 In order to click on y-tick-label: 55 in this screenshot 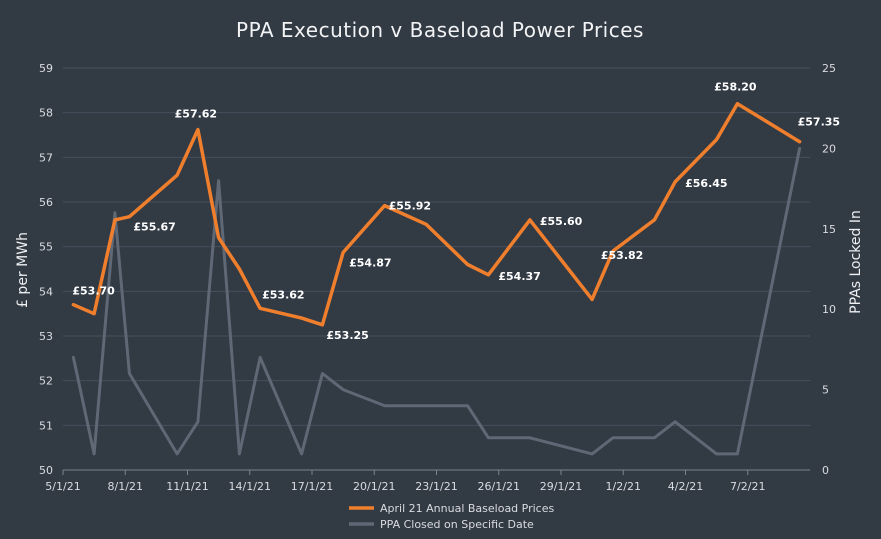, I will do `click(46, 247)`.